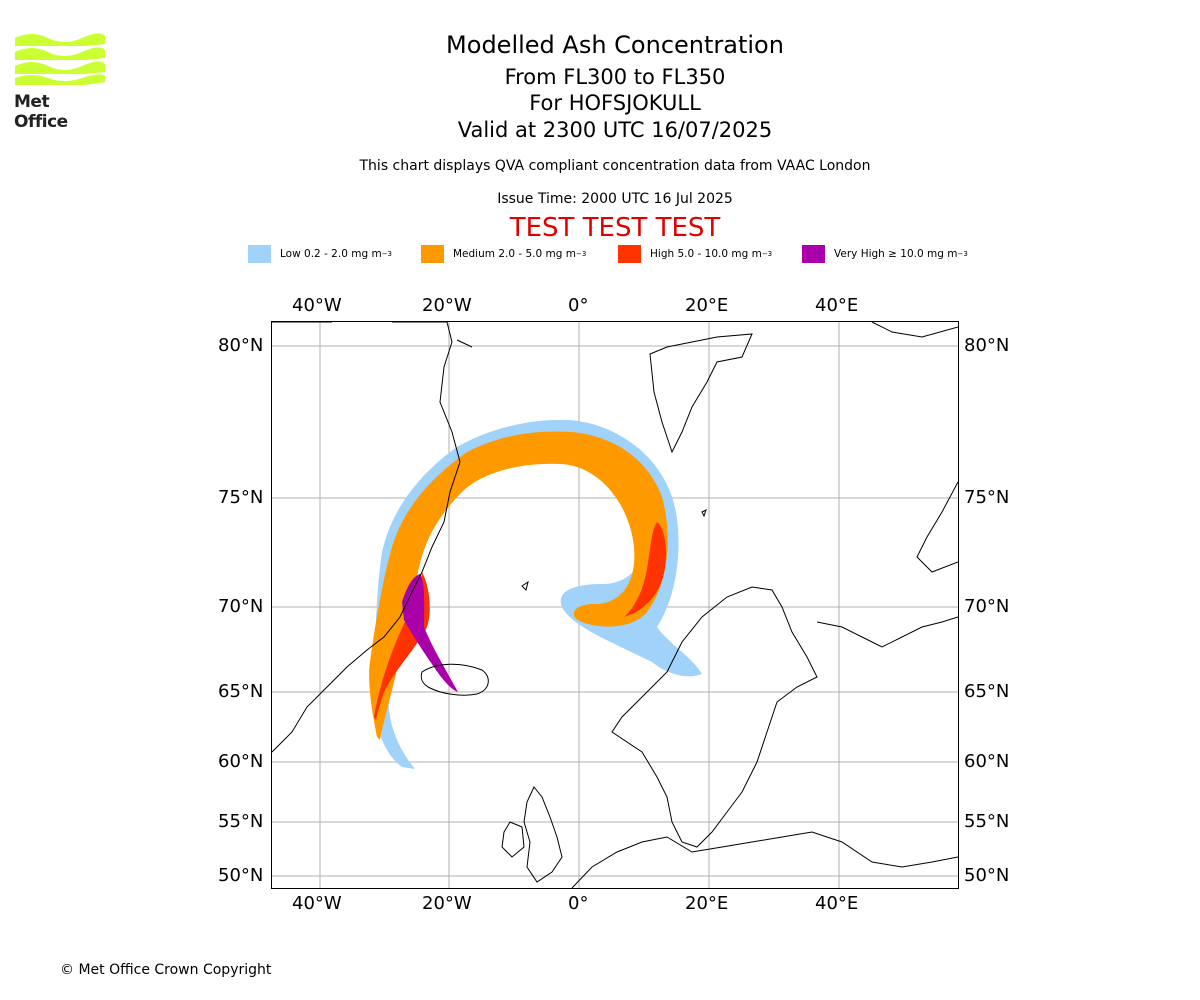  I want to click on legend-unit-exponent-high: −3, so click(767, 253).